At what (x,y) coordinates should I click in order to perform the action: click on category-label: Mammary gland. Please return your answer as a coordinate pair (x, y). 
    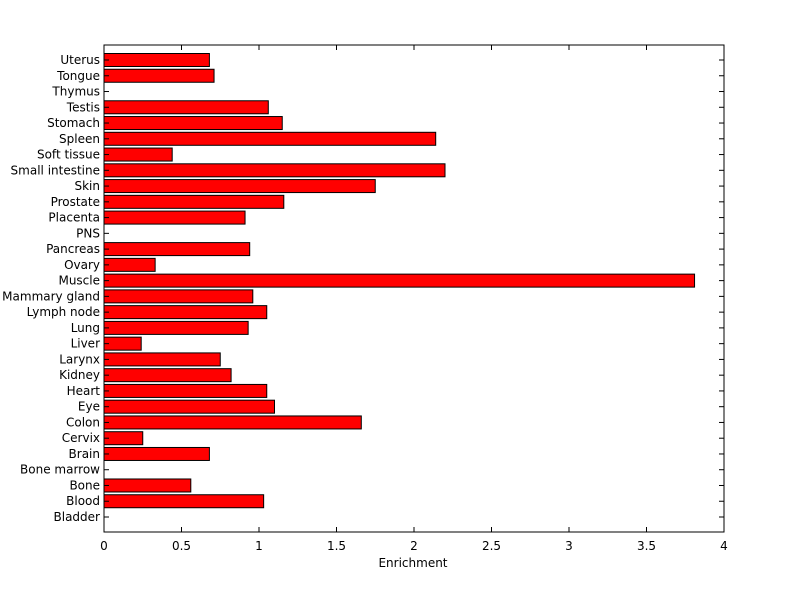
    Looking at the image, I should click on (51, 296).